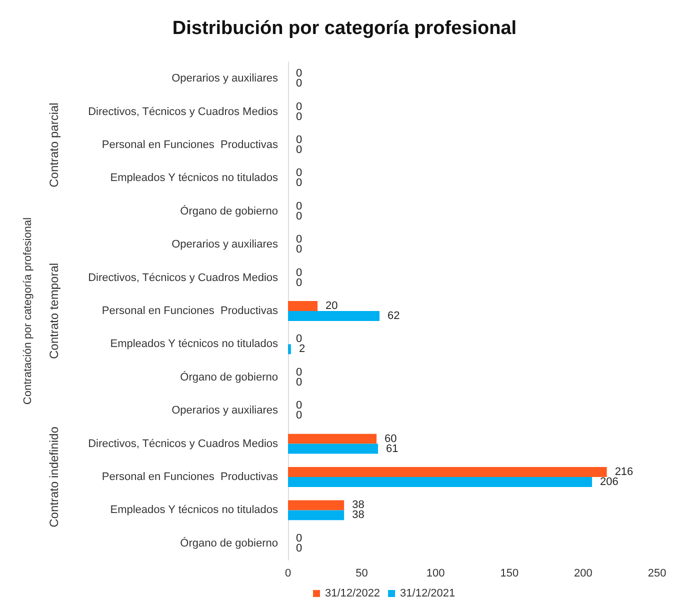 This screenshot has height=612, width=689. I want to click on text: Contrato indefinido, so click(54, 477).